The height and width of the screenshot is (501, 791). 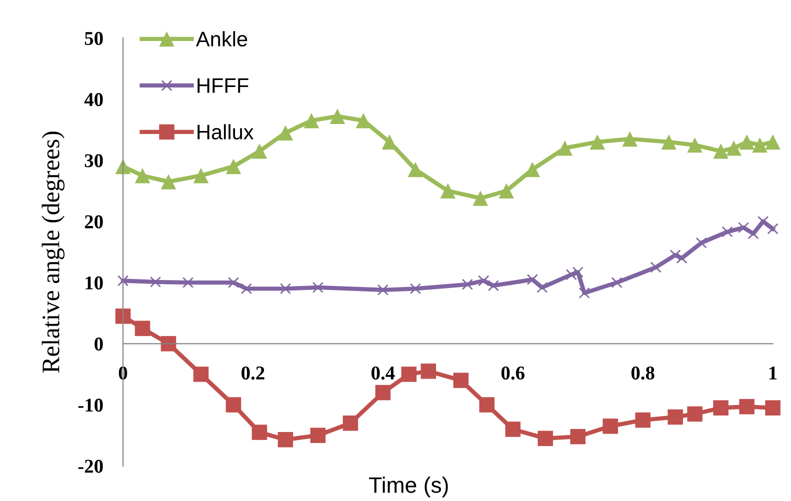 I want to click on legend-label: Ankle, so click(x=222, y=38).